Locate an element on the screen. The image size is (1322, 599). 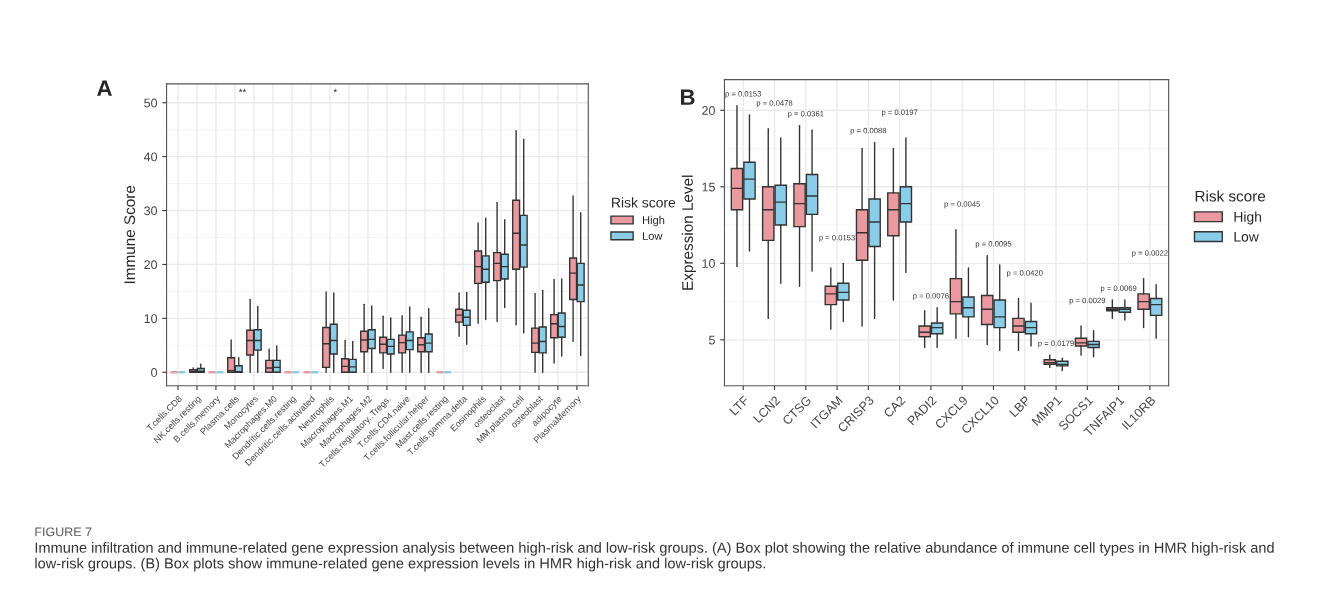
x-tick-label: LBP is located at coordinates (1020, 406).